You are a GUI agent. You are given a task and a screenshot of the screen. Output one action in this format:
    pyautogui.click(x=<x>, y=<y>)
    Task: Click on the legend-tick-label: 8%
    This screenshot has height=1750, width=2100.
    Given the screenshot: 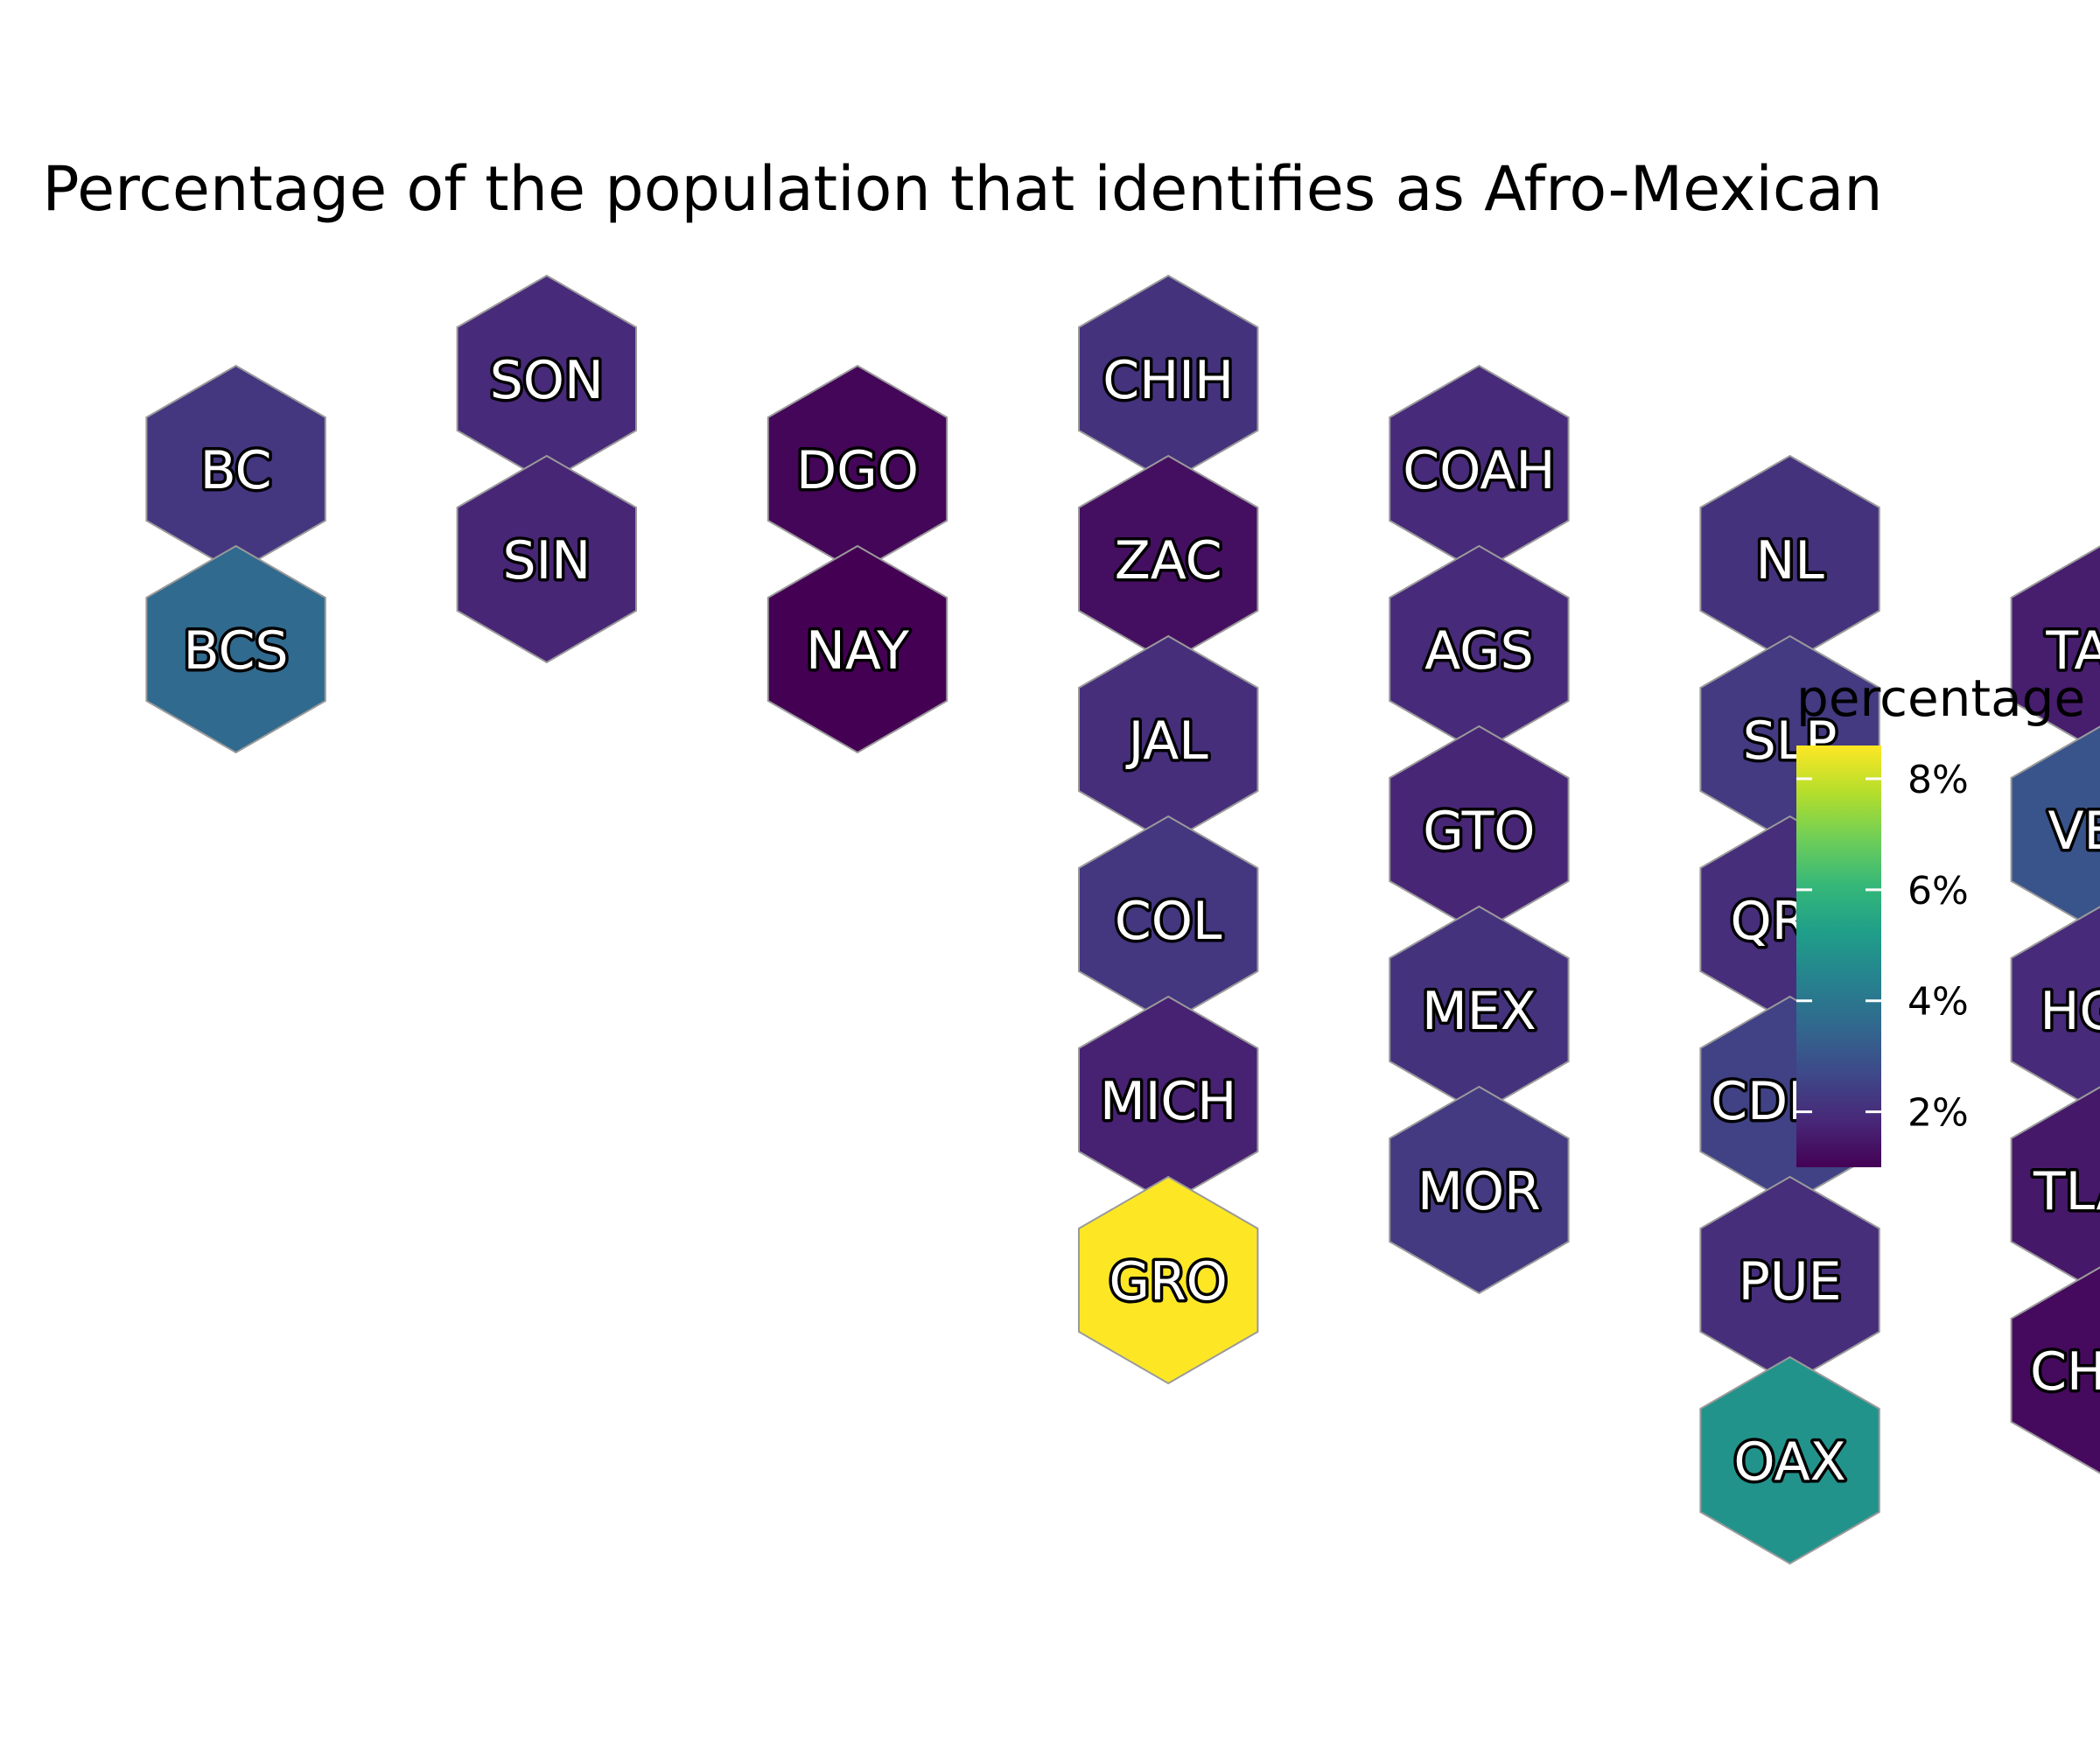 What is the action you would take?
    pyautogui.click(x=1938, y=780)
    